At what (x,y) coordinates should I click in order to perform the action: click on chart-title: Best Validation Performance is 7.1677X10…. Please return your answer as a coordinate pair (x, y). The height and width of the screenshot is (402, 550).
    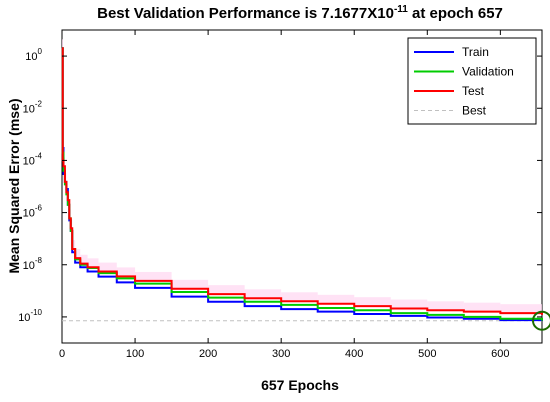
    Looking at the image, I should click on (300, 13).